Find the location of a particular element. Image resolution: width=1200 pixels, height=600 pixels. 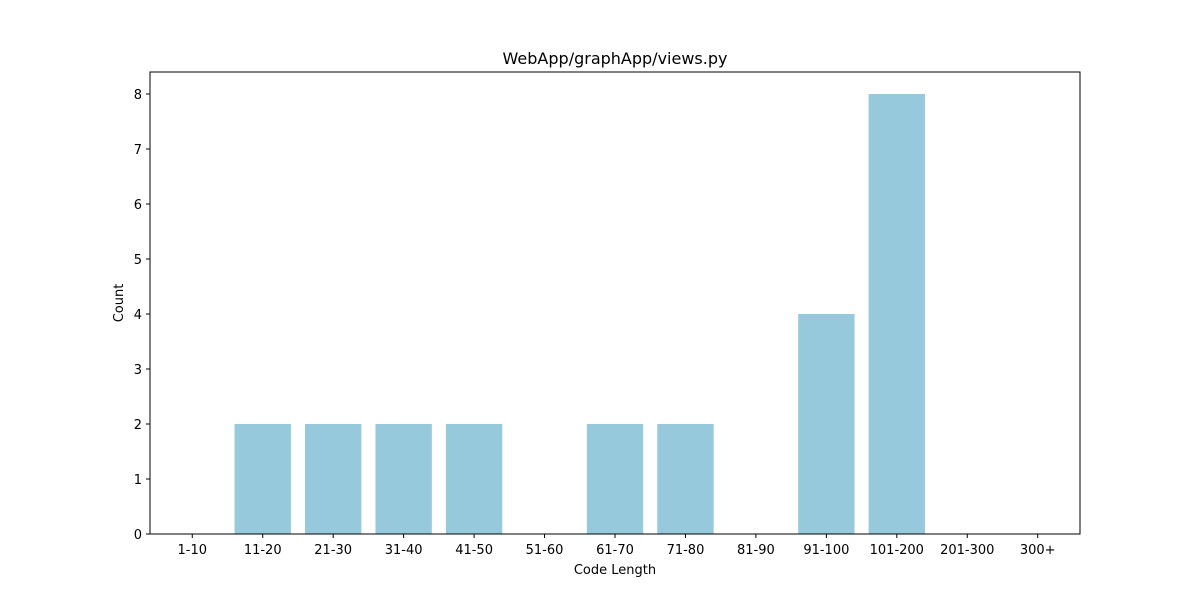

x-tick-label: 101-200 is located at coordinates (897, 550).